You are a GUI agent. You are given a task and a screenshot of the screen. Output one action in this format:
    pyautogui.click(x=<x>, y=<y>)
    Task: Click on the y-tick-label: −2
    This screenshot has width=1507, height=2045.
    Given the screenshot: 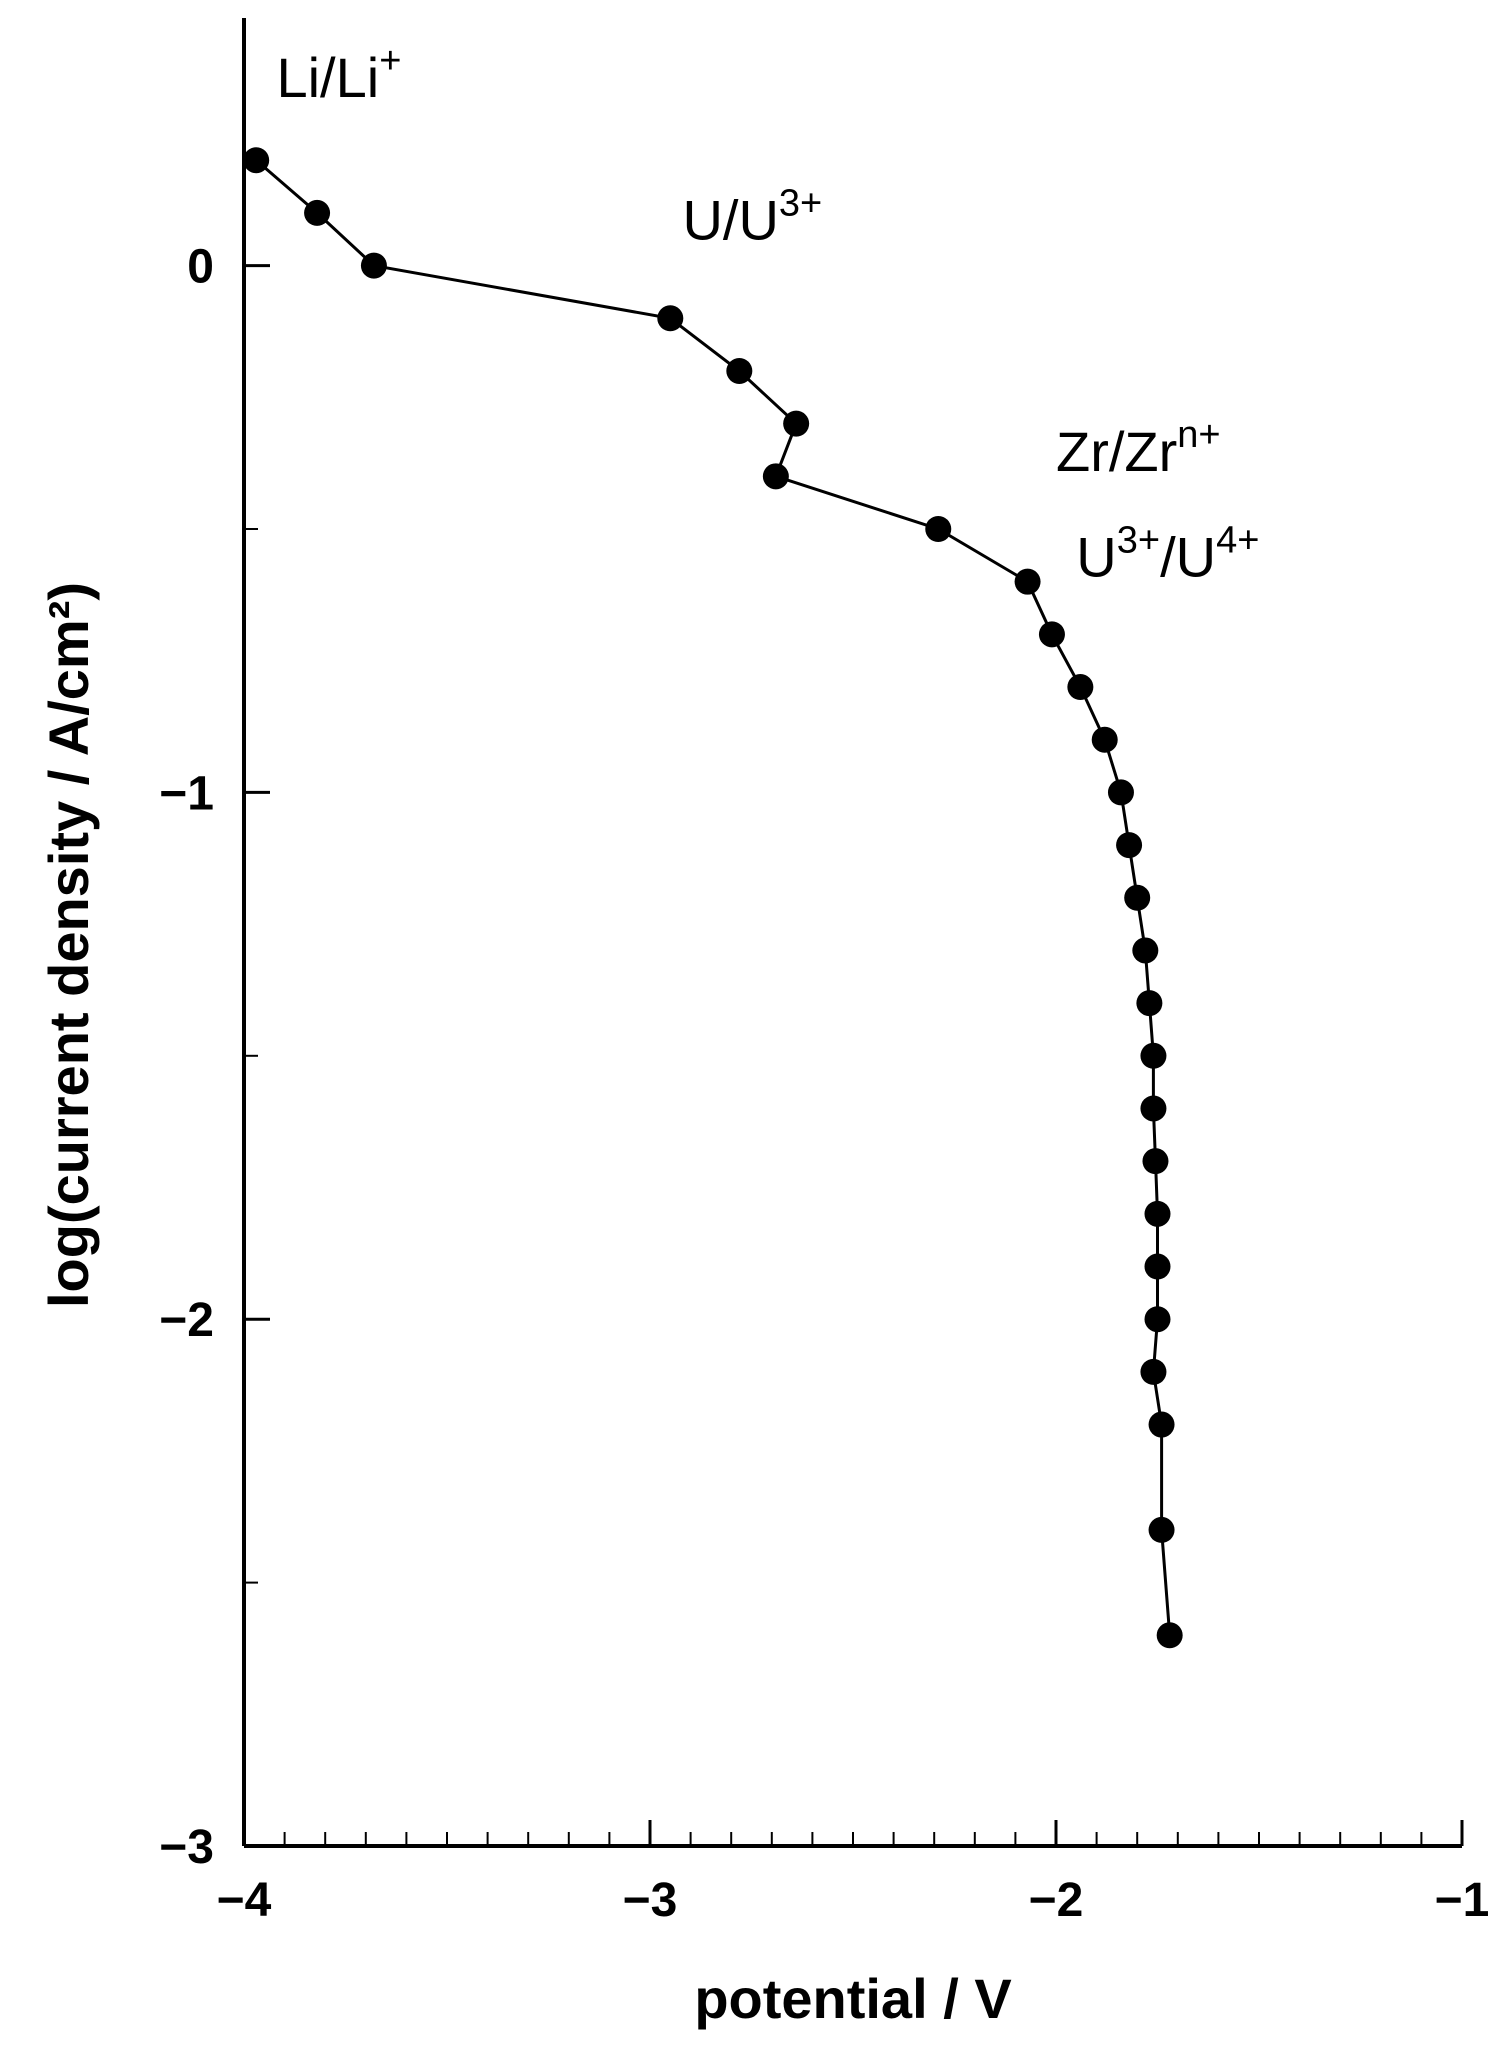 What is the action you would take?
    pyautogui.click(x=186, y=1320)
    